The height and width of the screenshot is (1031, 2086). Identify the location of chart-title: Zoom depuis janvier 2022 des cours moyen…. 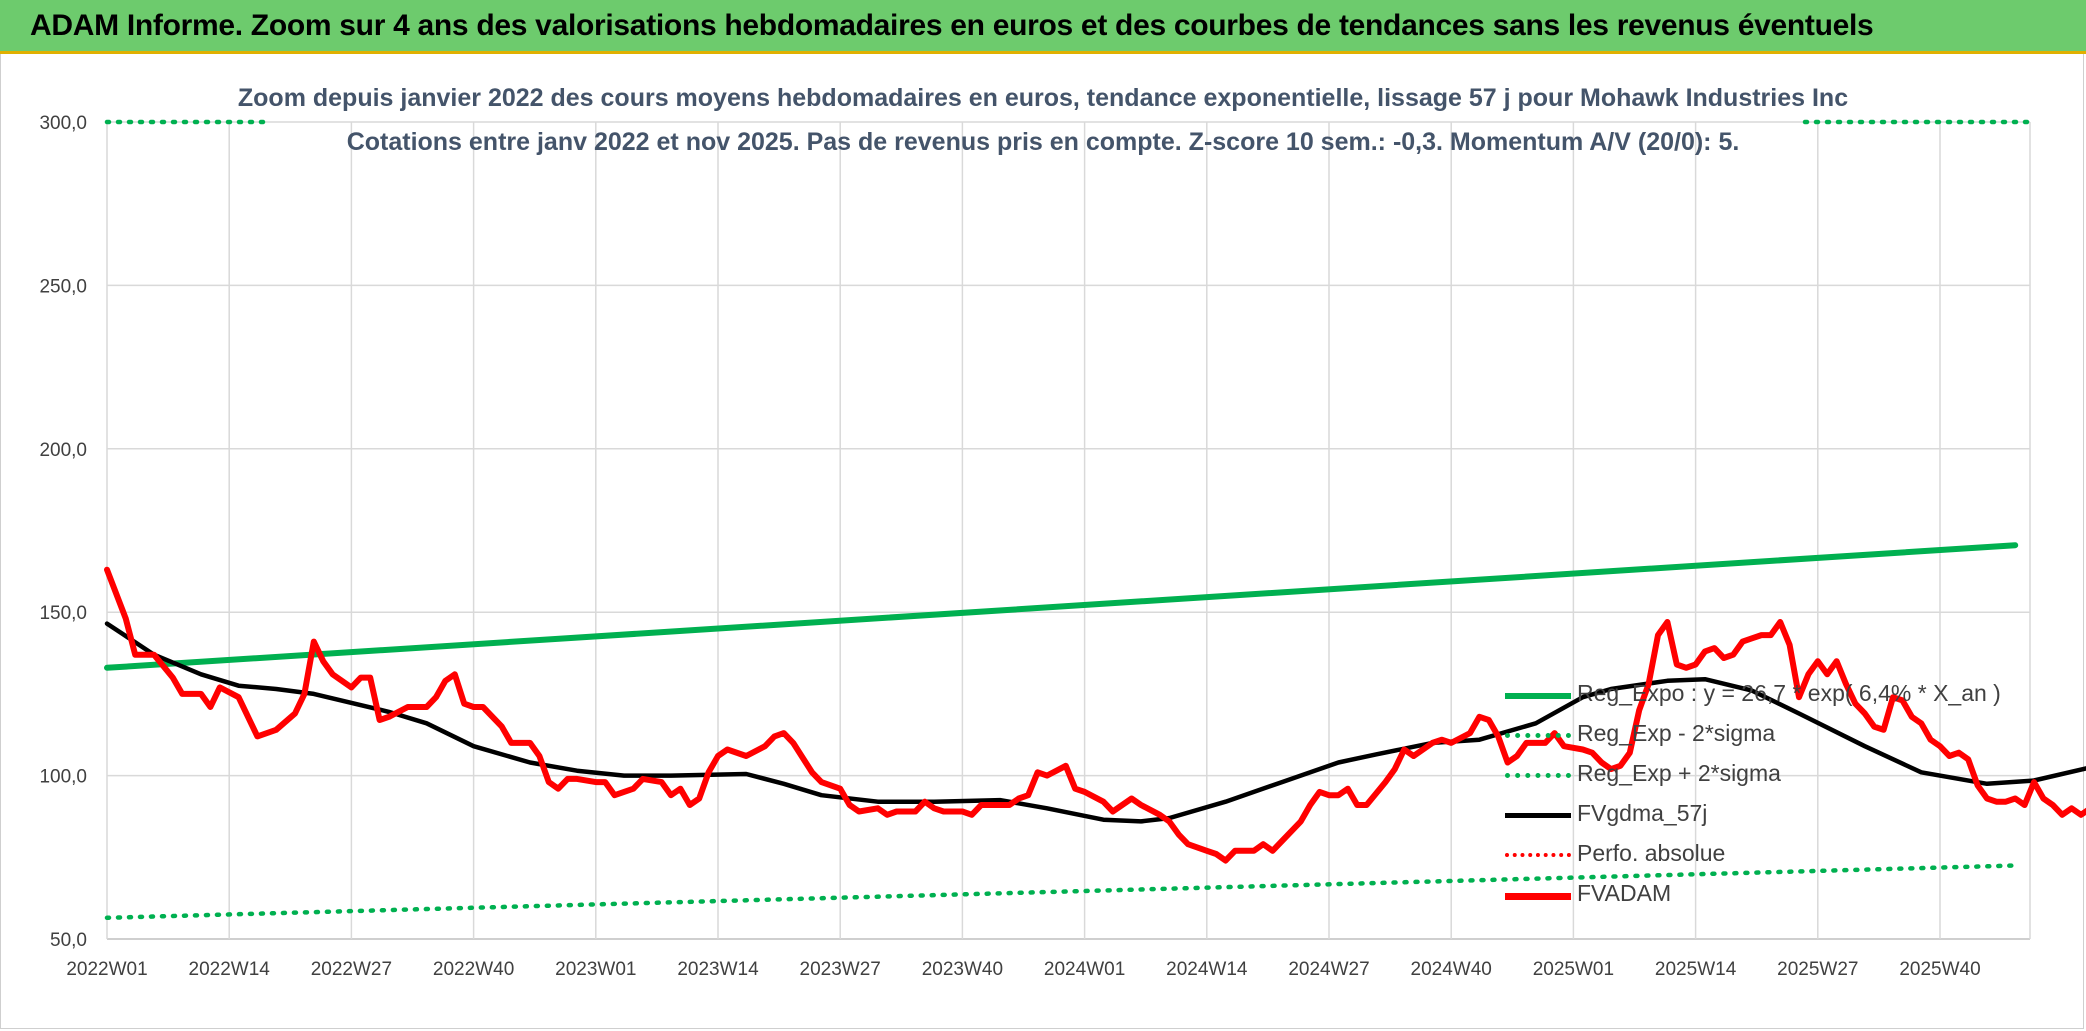
(1043, 98).